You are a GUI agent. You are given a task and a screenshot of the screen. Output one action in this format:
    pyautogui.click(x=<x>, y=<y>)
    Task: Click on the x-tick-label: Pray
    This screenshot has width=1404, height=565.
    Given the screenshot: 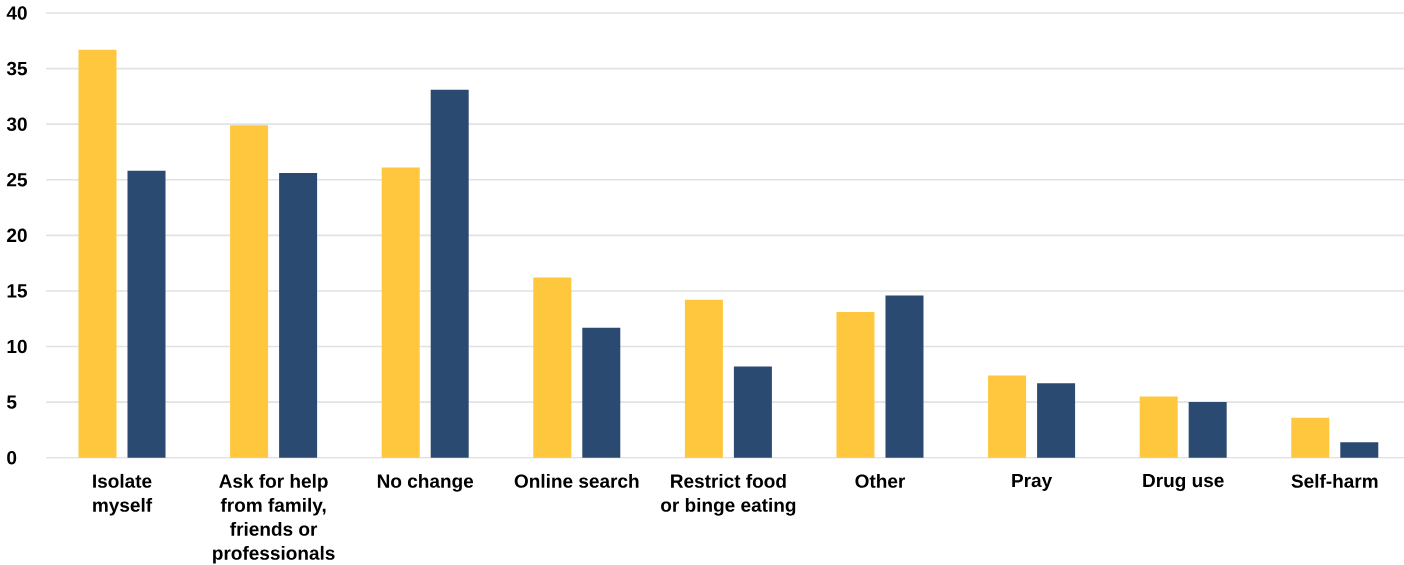 What is the action you would take?
    pyautogui.click(x=1032, y=482)
    